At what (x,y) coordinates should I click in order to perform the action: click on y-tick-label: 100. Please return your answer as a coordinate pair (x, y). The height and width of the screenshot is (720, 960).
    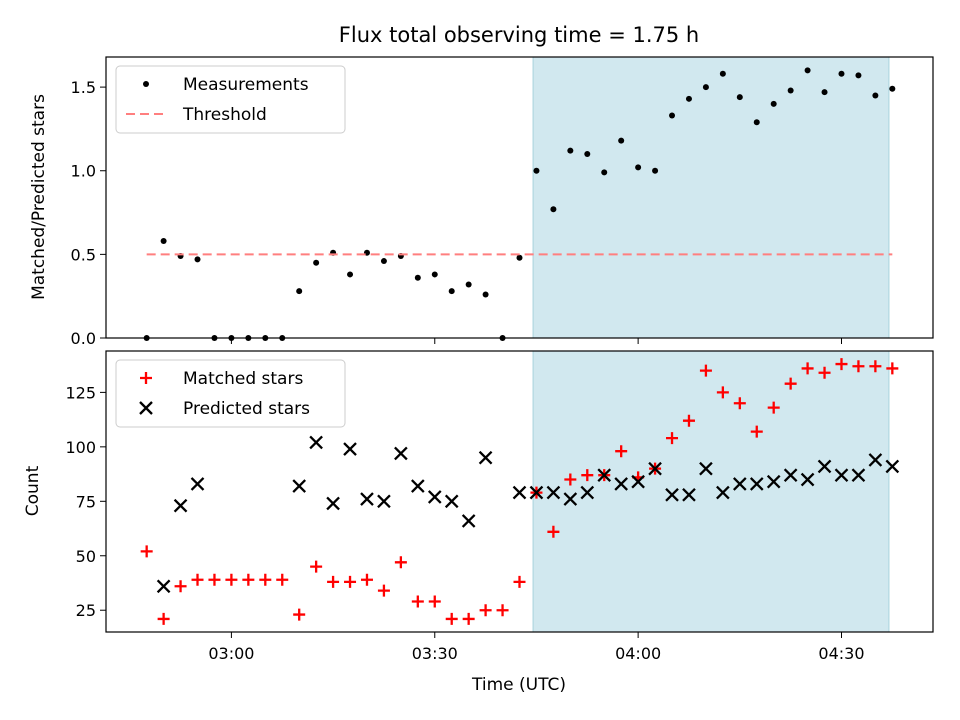
    Looking at the image, I should click on (80, 447).